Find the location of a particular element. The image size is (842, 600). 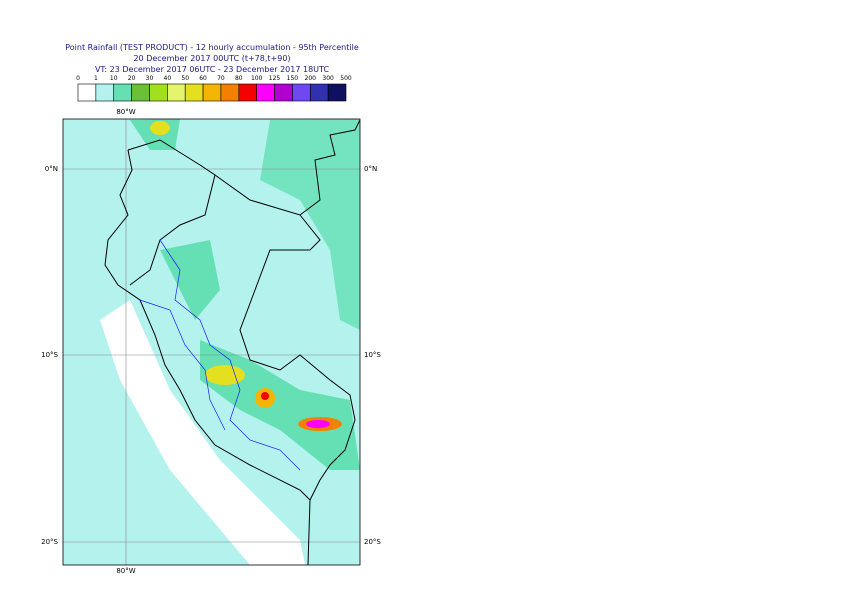

legend: 0 1 10 20 30 40 50 60 70 80 100 125 150 200 300 500 is located at coordinates (214, 88).